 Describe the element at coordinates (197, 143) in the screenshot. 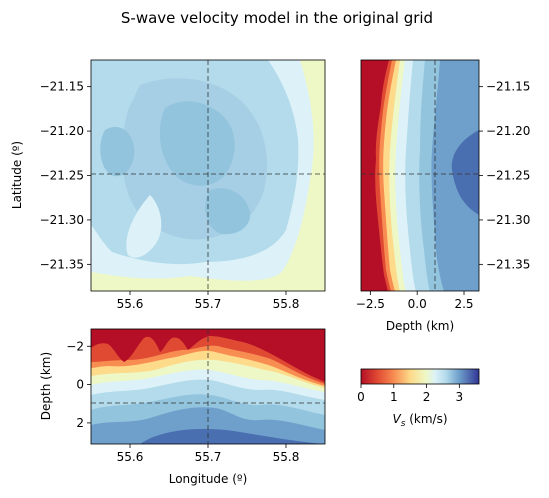

I see `map-contour-core1` at that location.